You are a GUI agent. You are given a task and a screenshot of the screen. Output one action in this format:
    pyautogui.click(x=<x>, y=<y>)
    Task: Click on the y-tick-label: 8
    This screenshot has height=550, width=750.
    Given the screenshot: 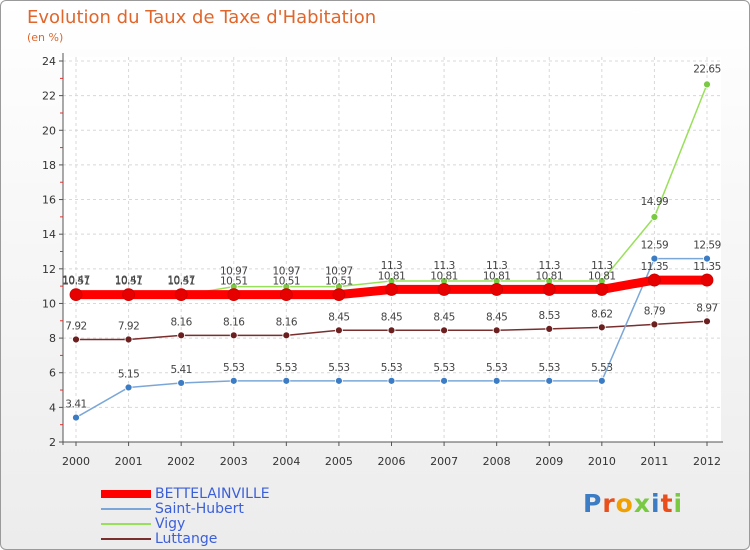 What is the action you would take?
    pyautogui.click(x=52, y=338)
    